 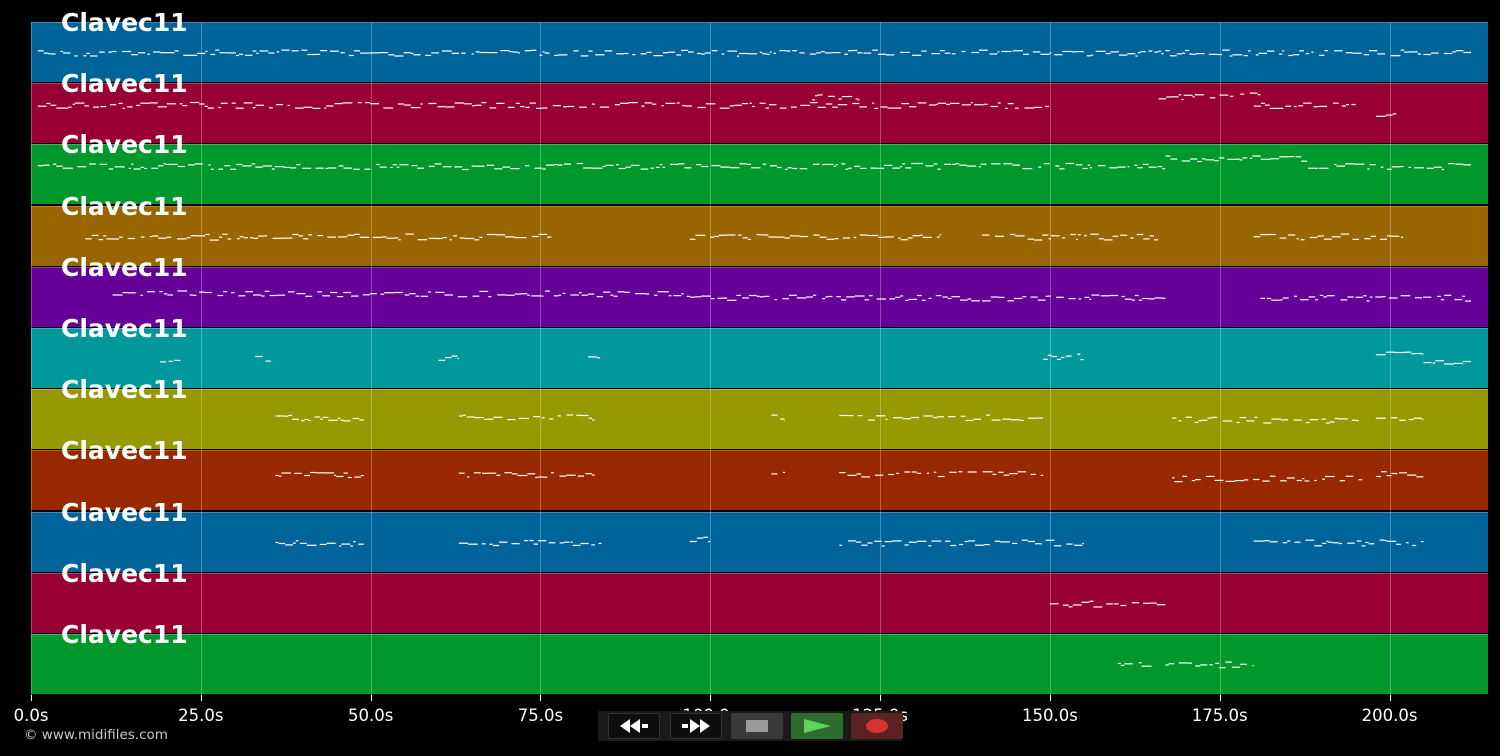 I want to click on track-row: Clavec11, so click(x=759, y=46).